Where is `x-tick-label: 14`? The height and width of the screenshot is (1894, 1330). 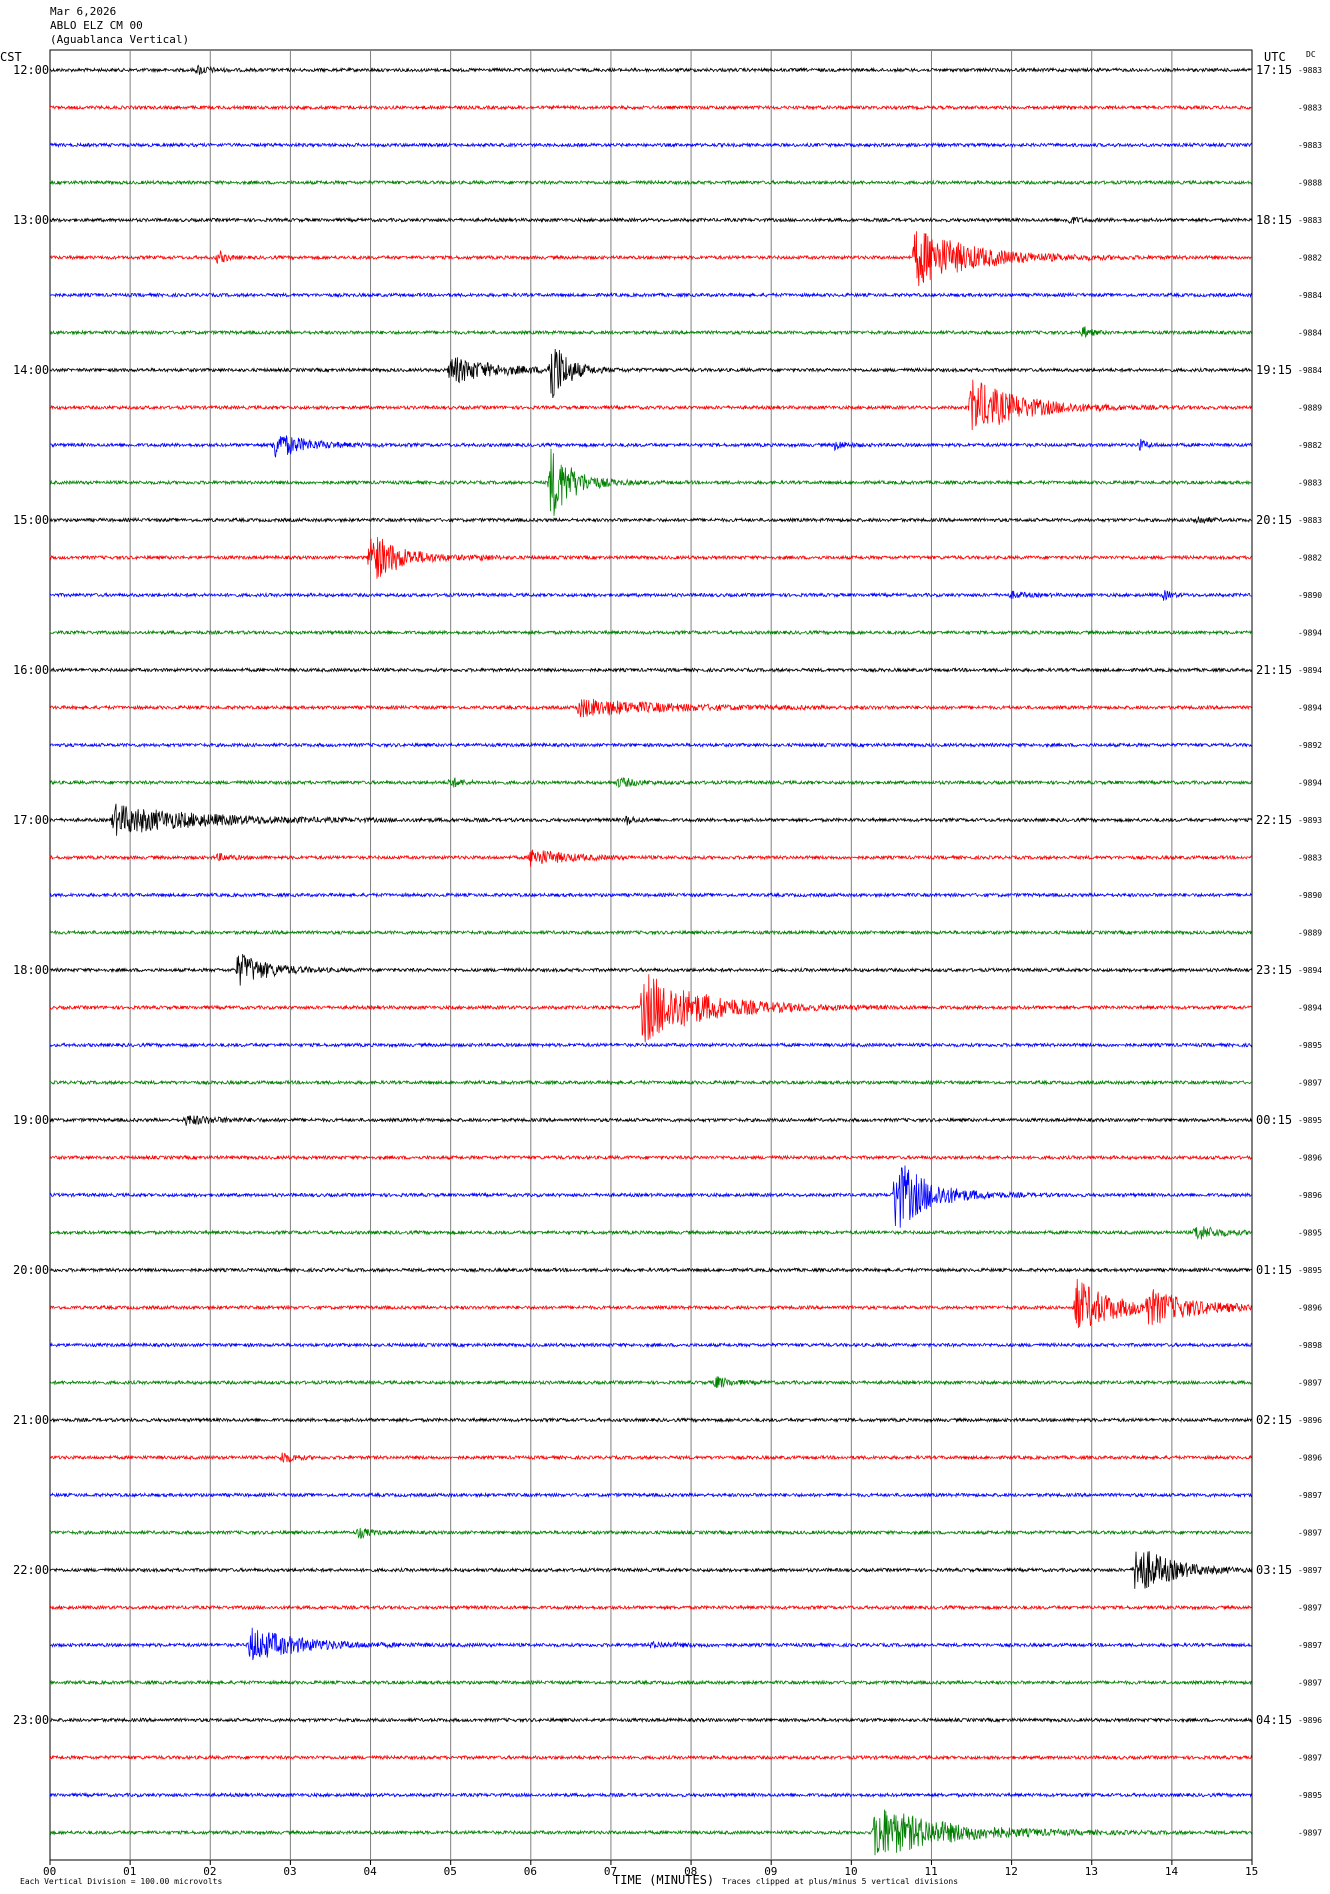 x-tick-label: 14 is located at coordinates (1172, 1871).